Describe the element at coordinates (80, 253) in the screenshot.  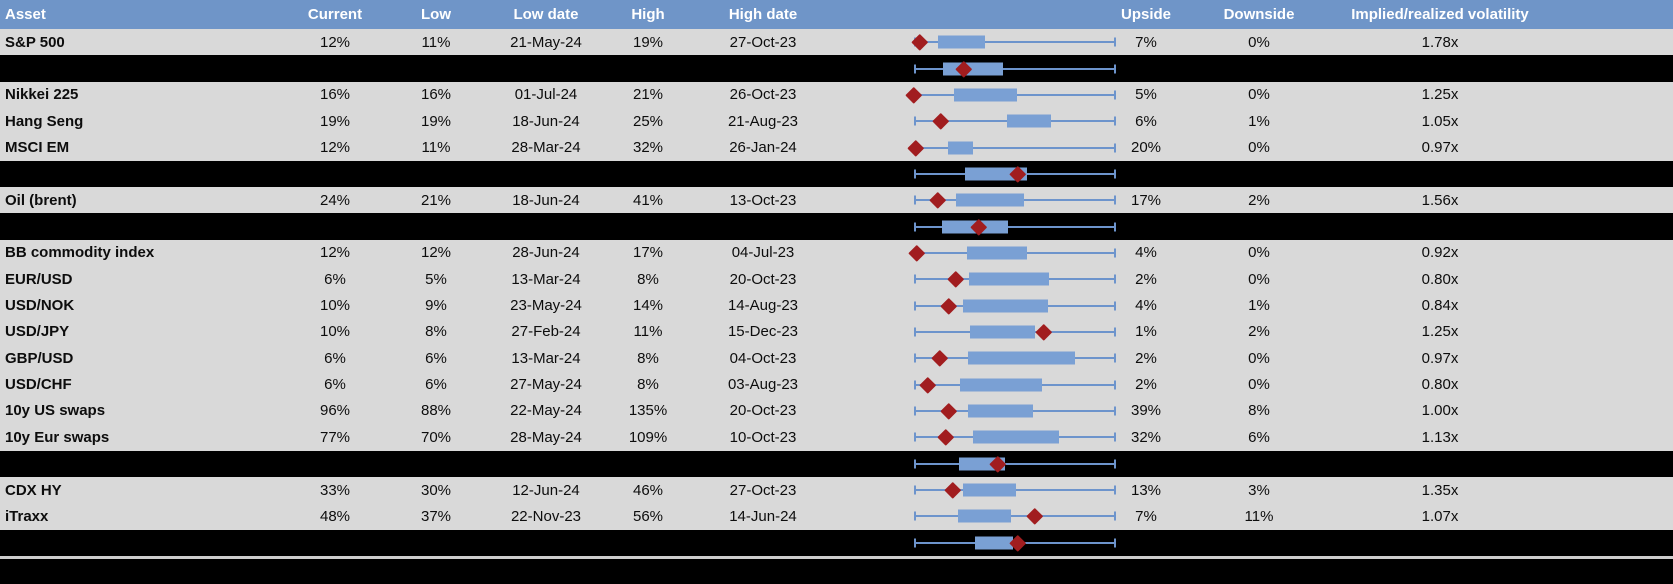
I see `asset-name-cell: BB commodity index` at that location.